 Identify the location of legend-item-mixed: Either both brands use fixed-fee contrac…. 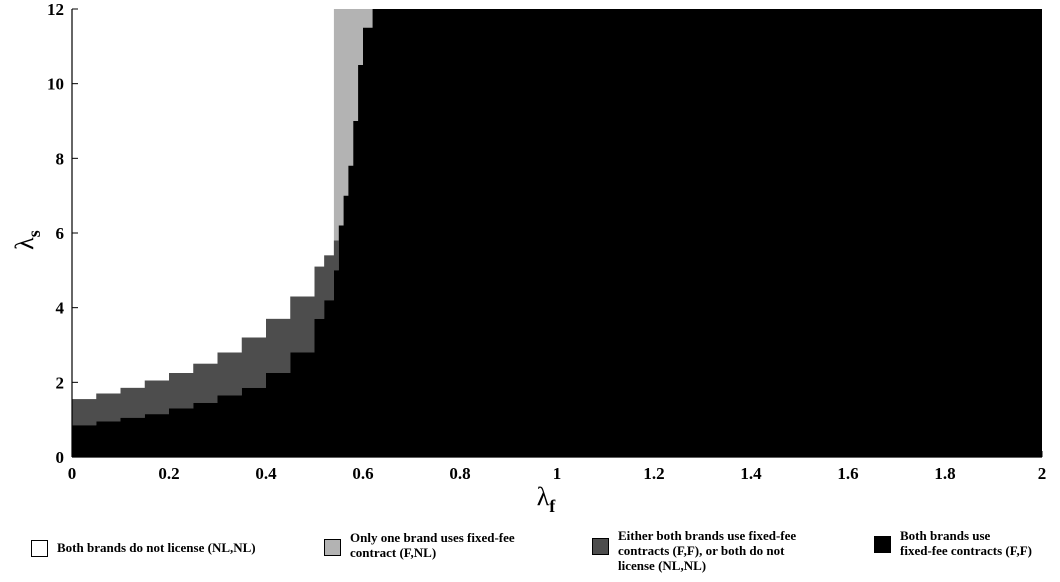
(694, 550).